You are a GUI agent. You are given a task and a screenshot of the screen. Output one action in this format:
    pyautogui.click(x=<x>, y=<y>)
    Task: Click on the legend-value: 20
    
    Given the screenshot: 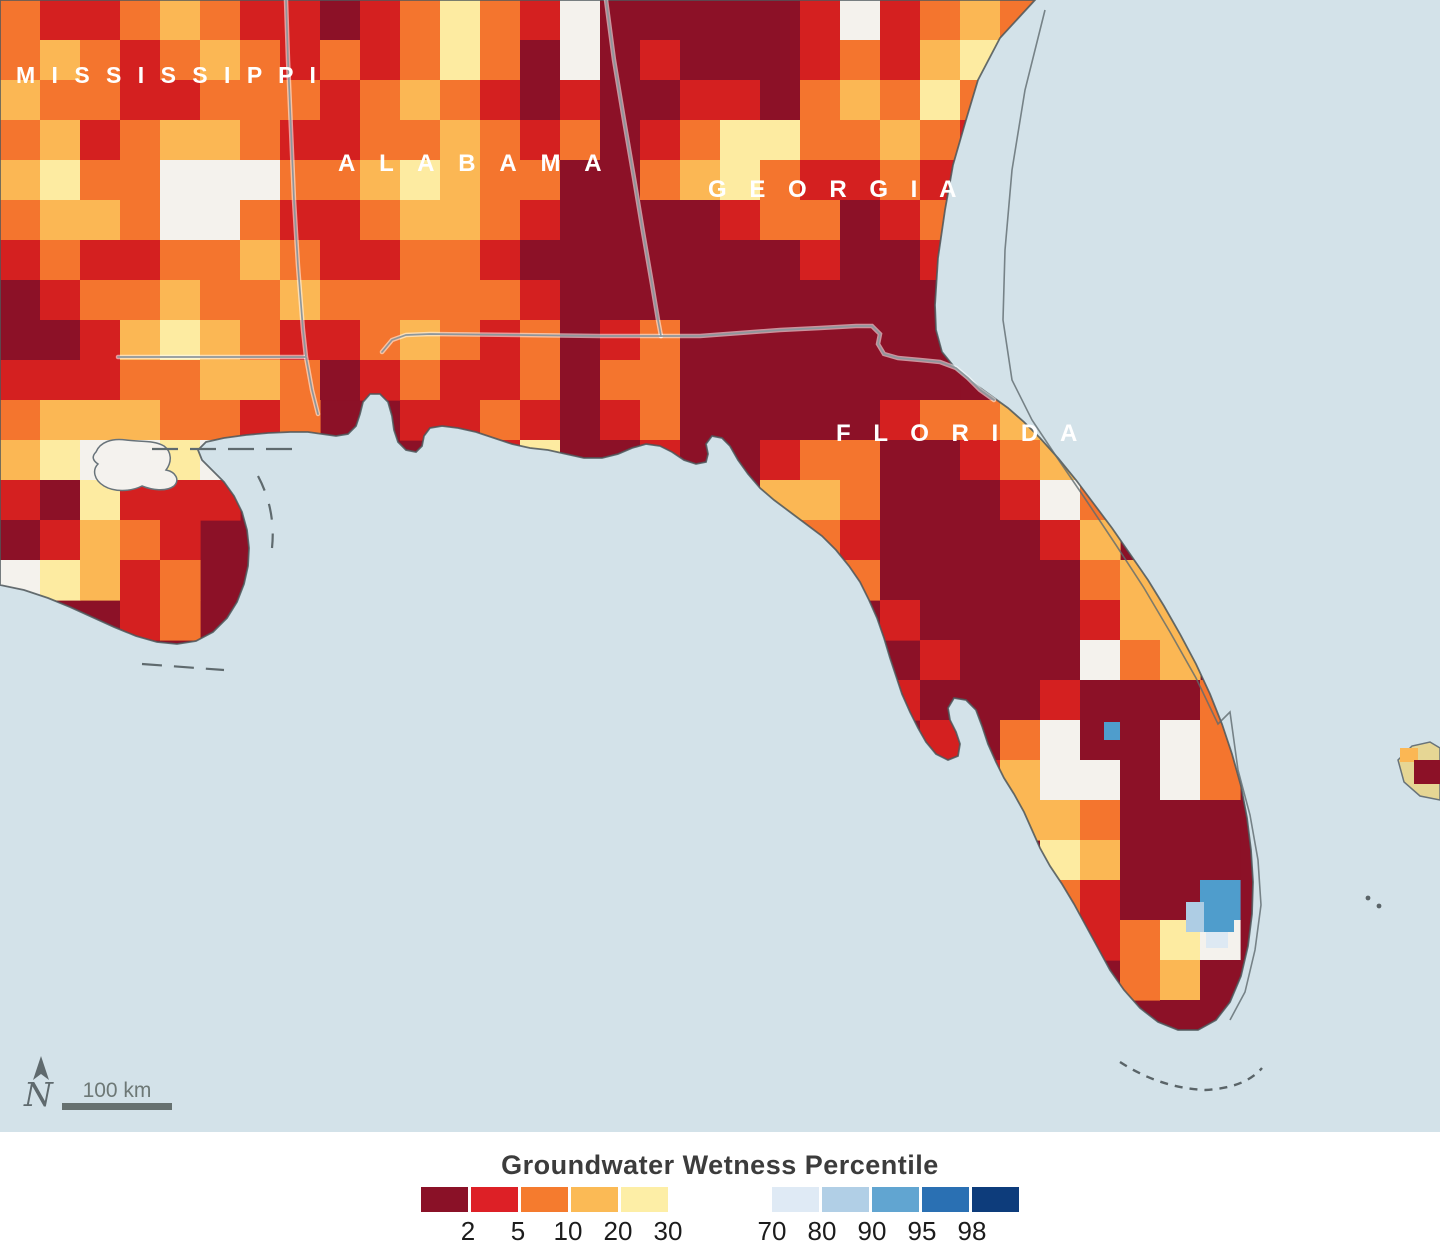 What is the action you would take?
    pyautogui.click(x=618, y=1231)
    